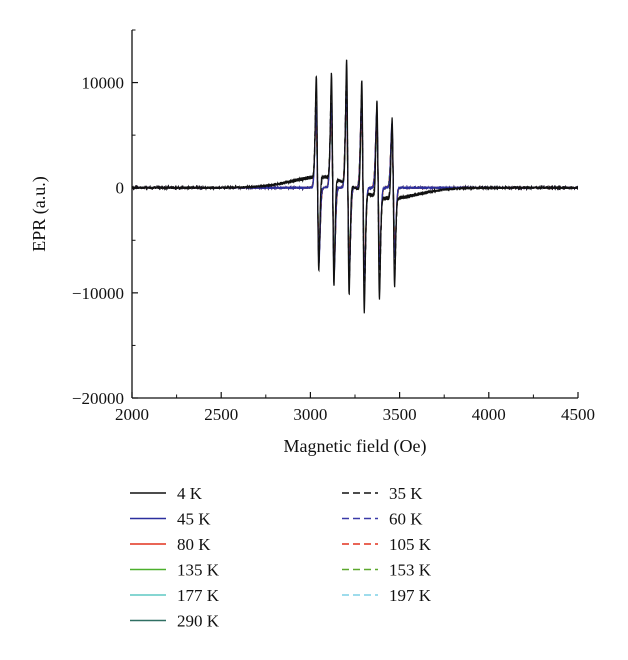 This screenshot has width=628, height=660. What do you see at coordinates (221, 414) in the screenshot?
I see `x-tick-label: 2500` at bounding box center [221, 414].